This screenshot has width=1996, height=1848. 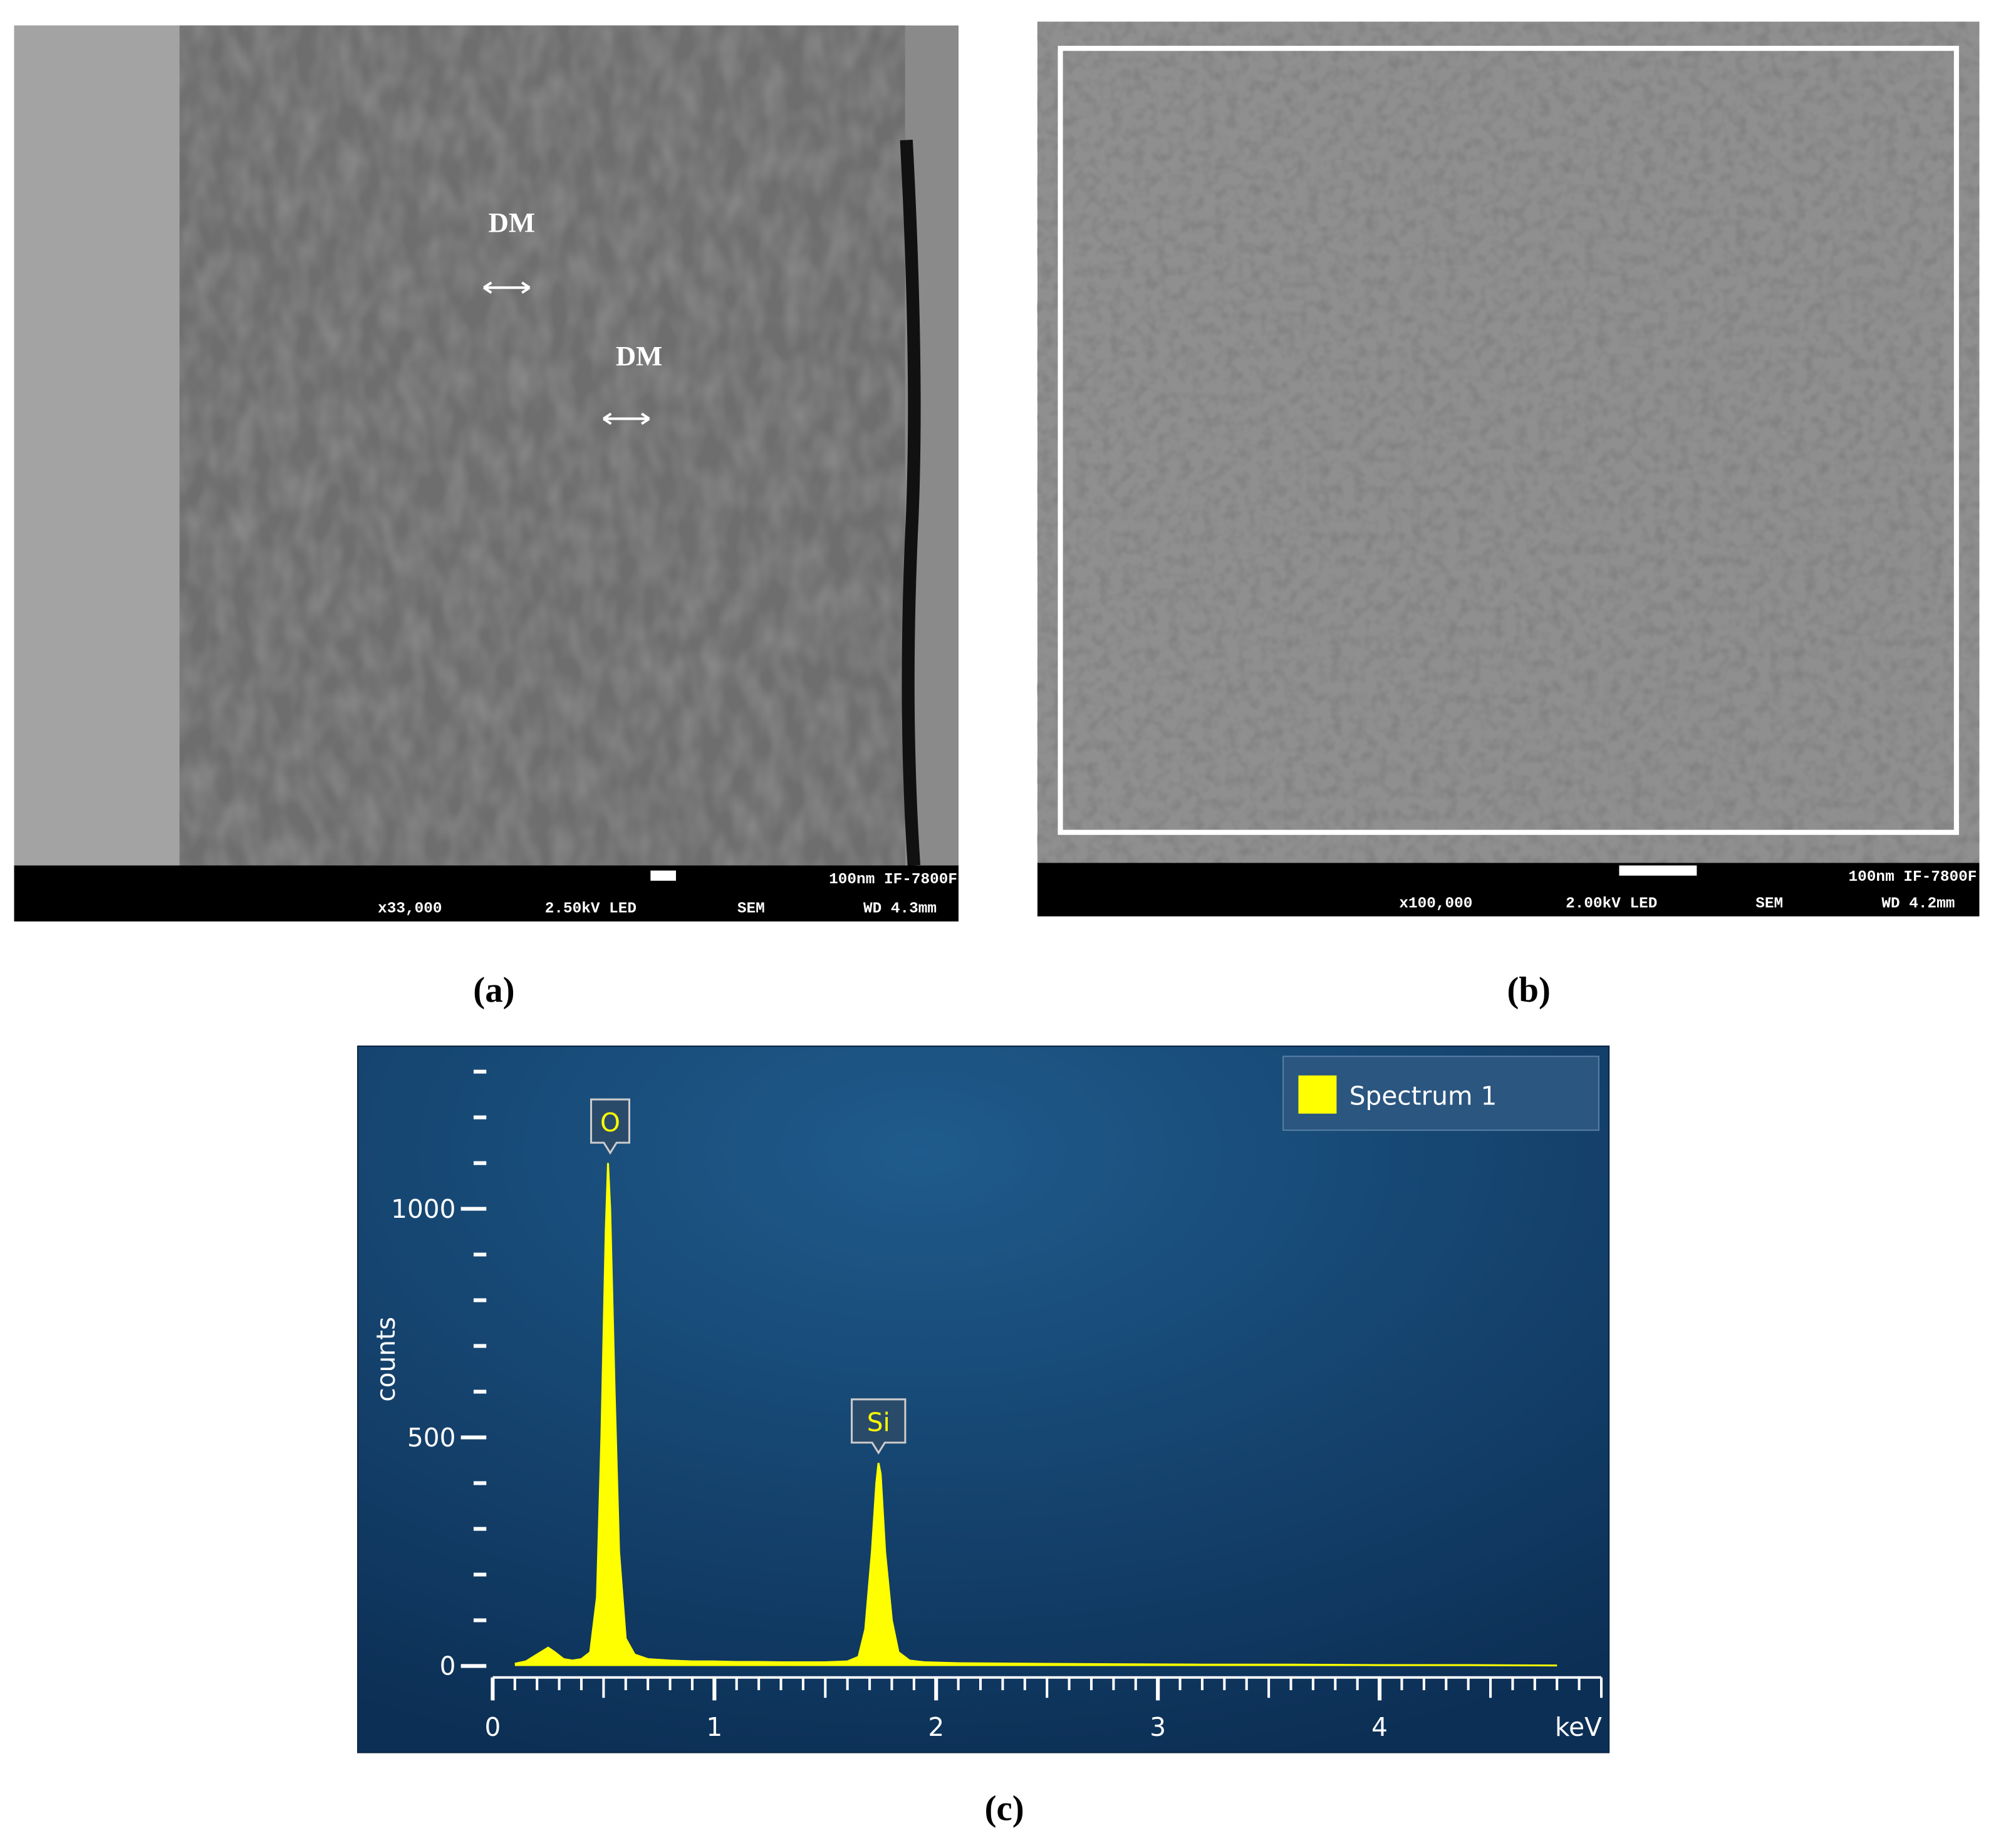 I want to click on panel-label: (c), so click(x=1004, y=1808).